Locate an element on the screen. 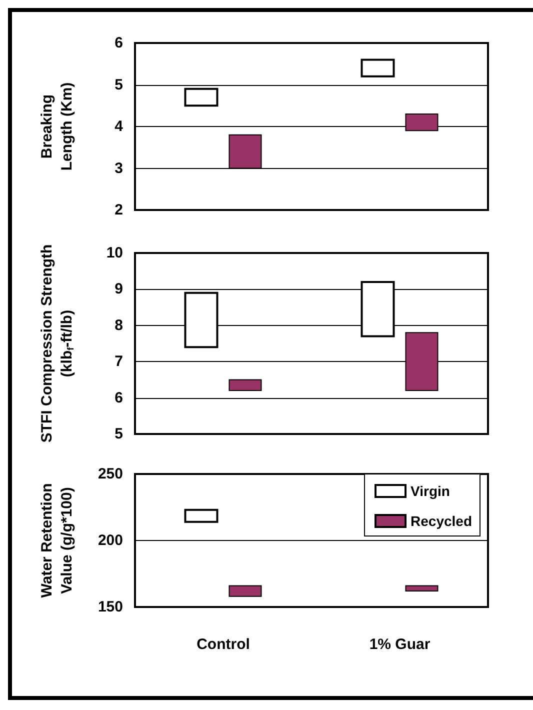 Image resolution: width=533 pixels, height=710 pixels. legend-label: Recycled is located at coordinates (441, 521).